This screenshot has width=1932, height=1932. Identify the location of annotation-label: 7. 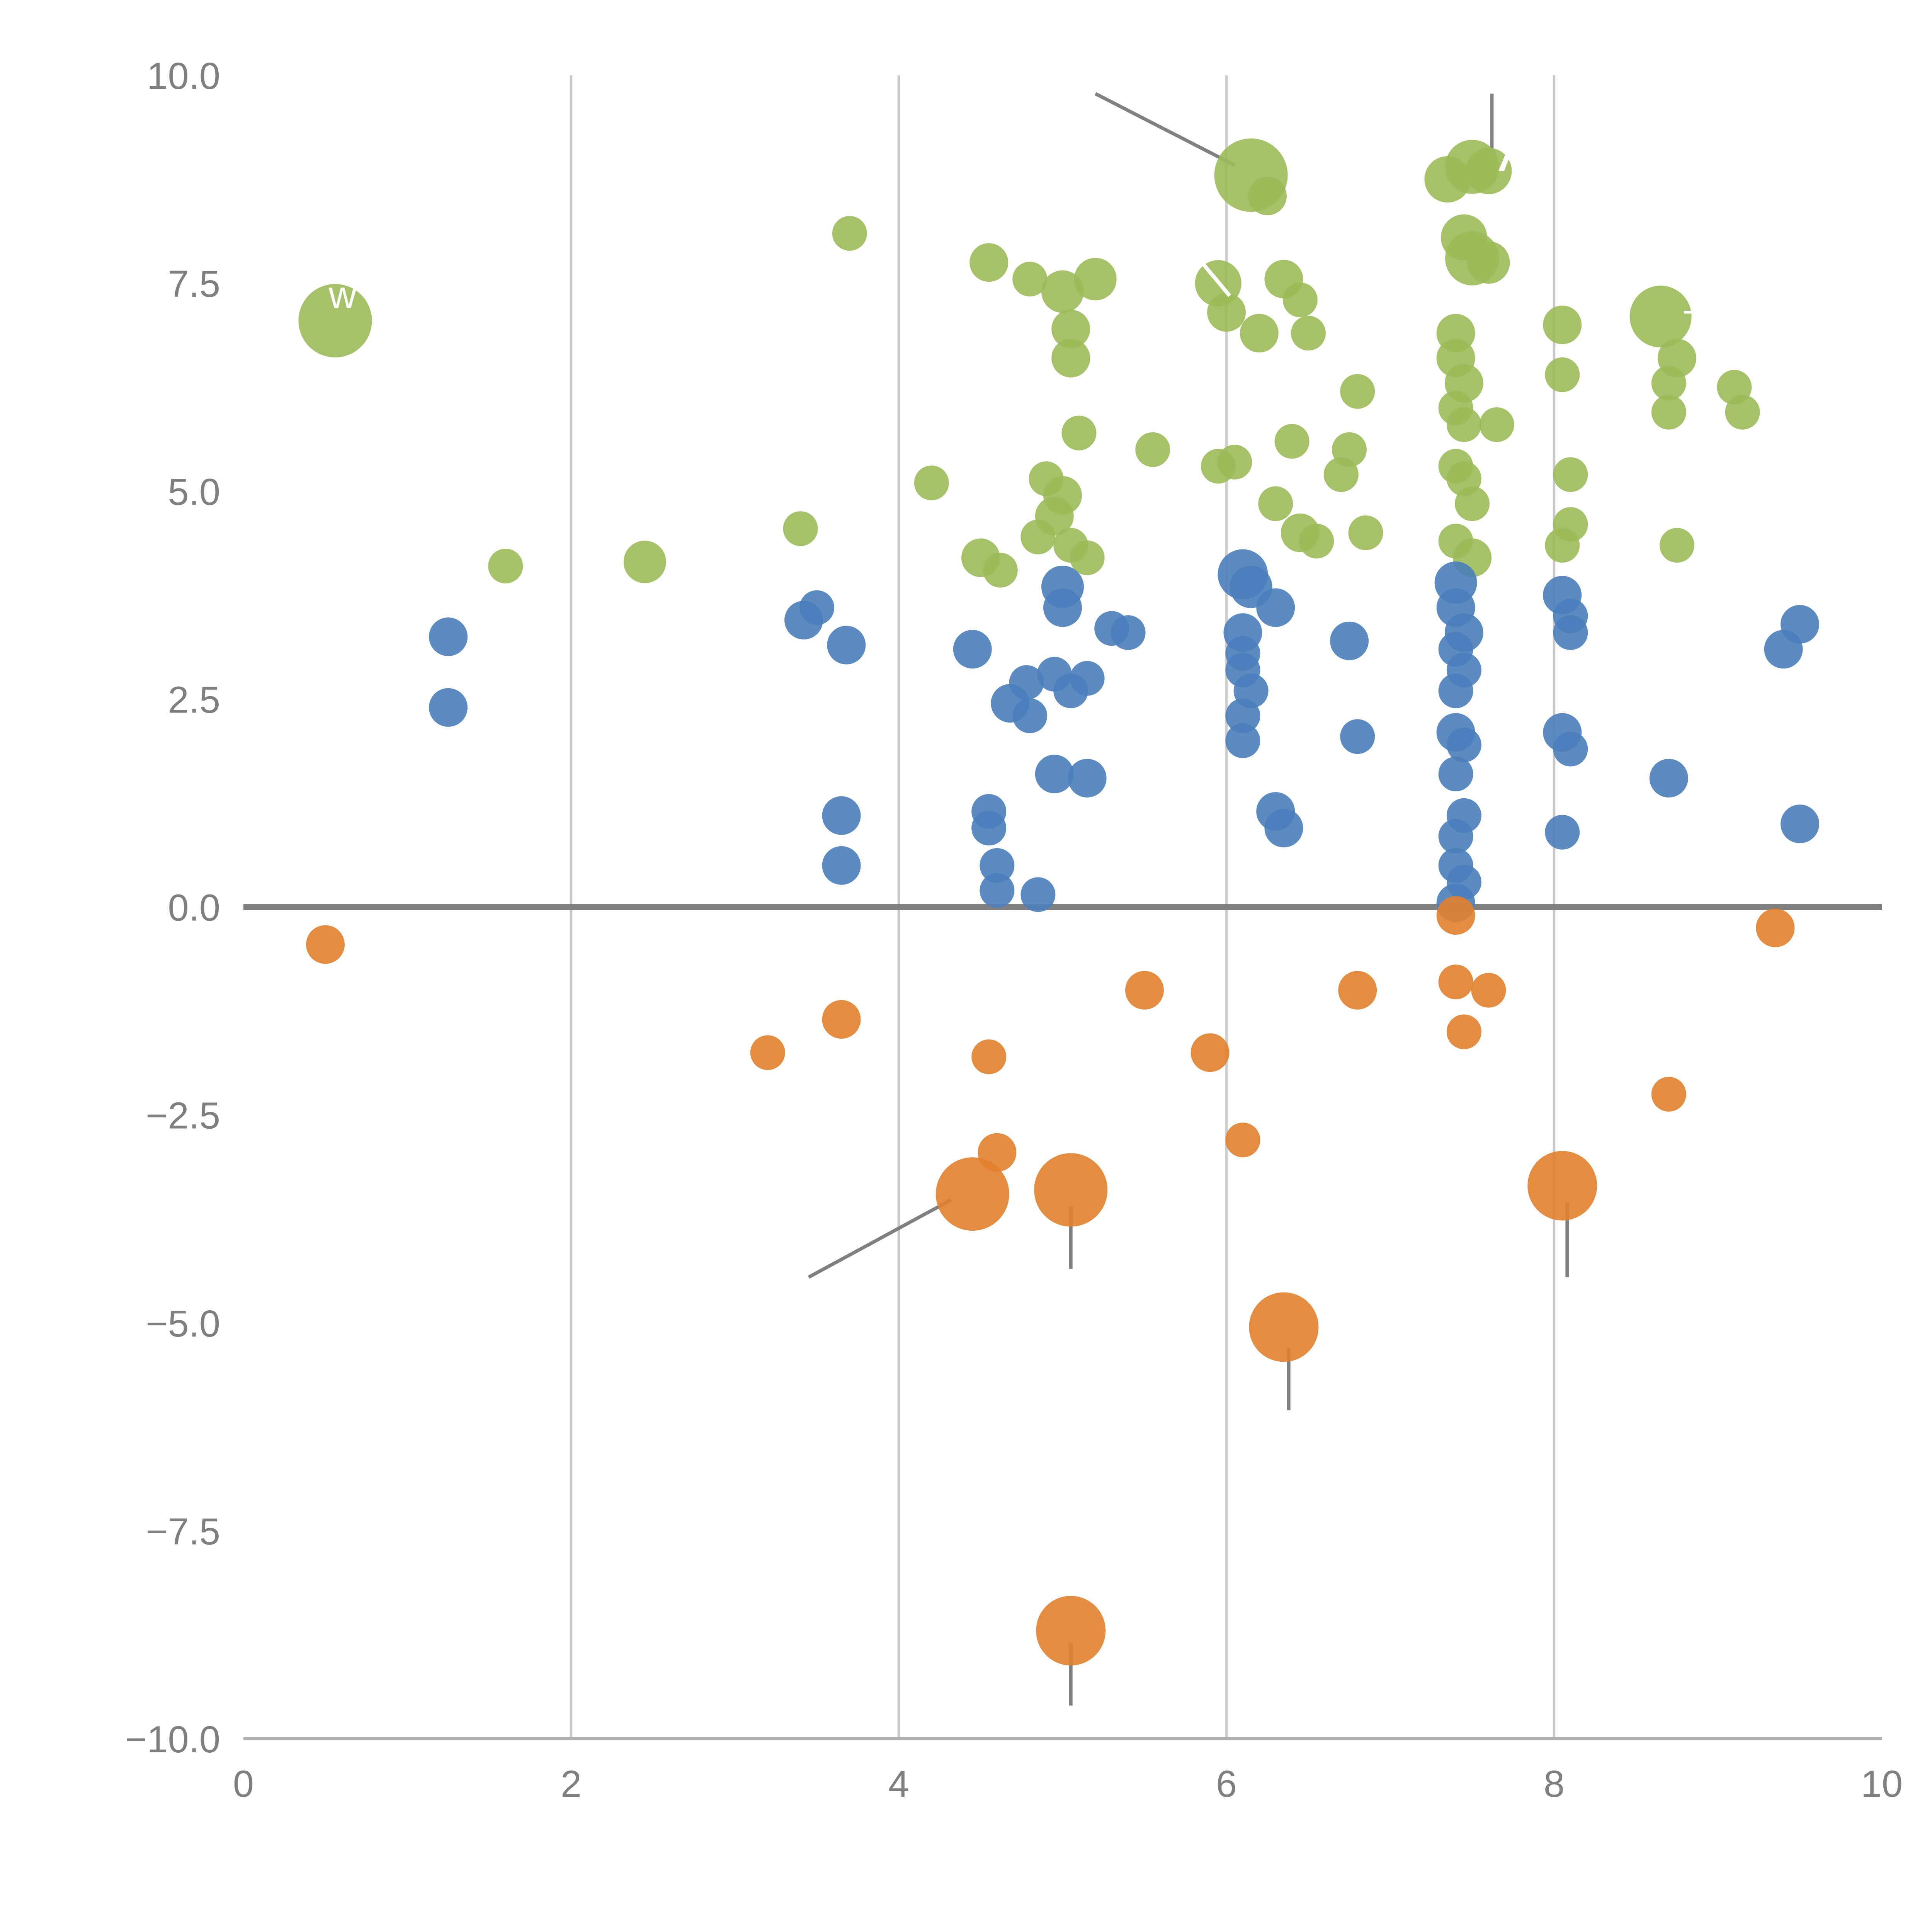
(1693, 324).